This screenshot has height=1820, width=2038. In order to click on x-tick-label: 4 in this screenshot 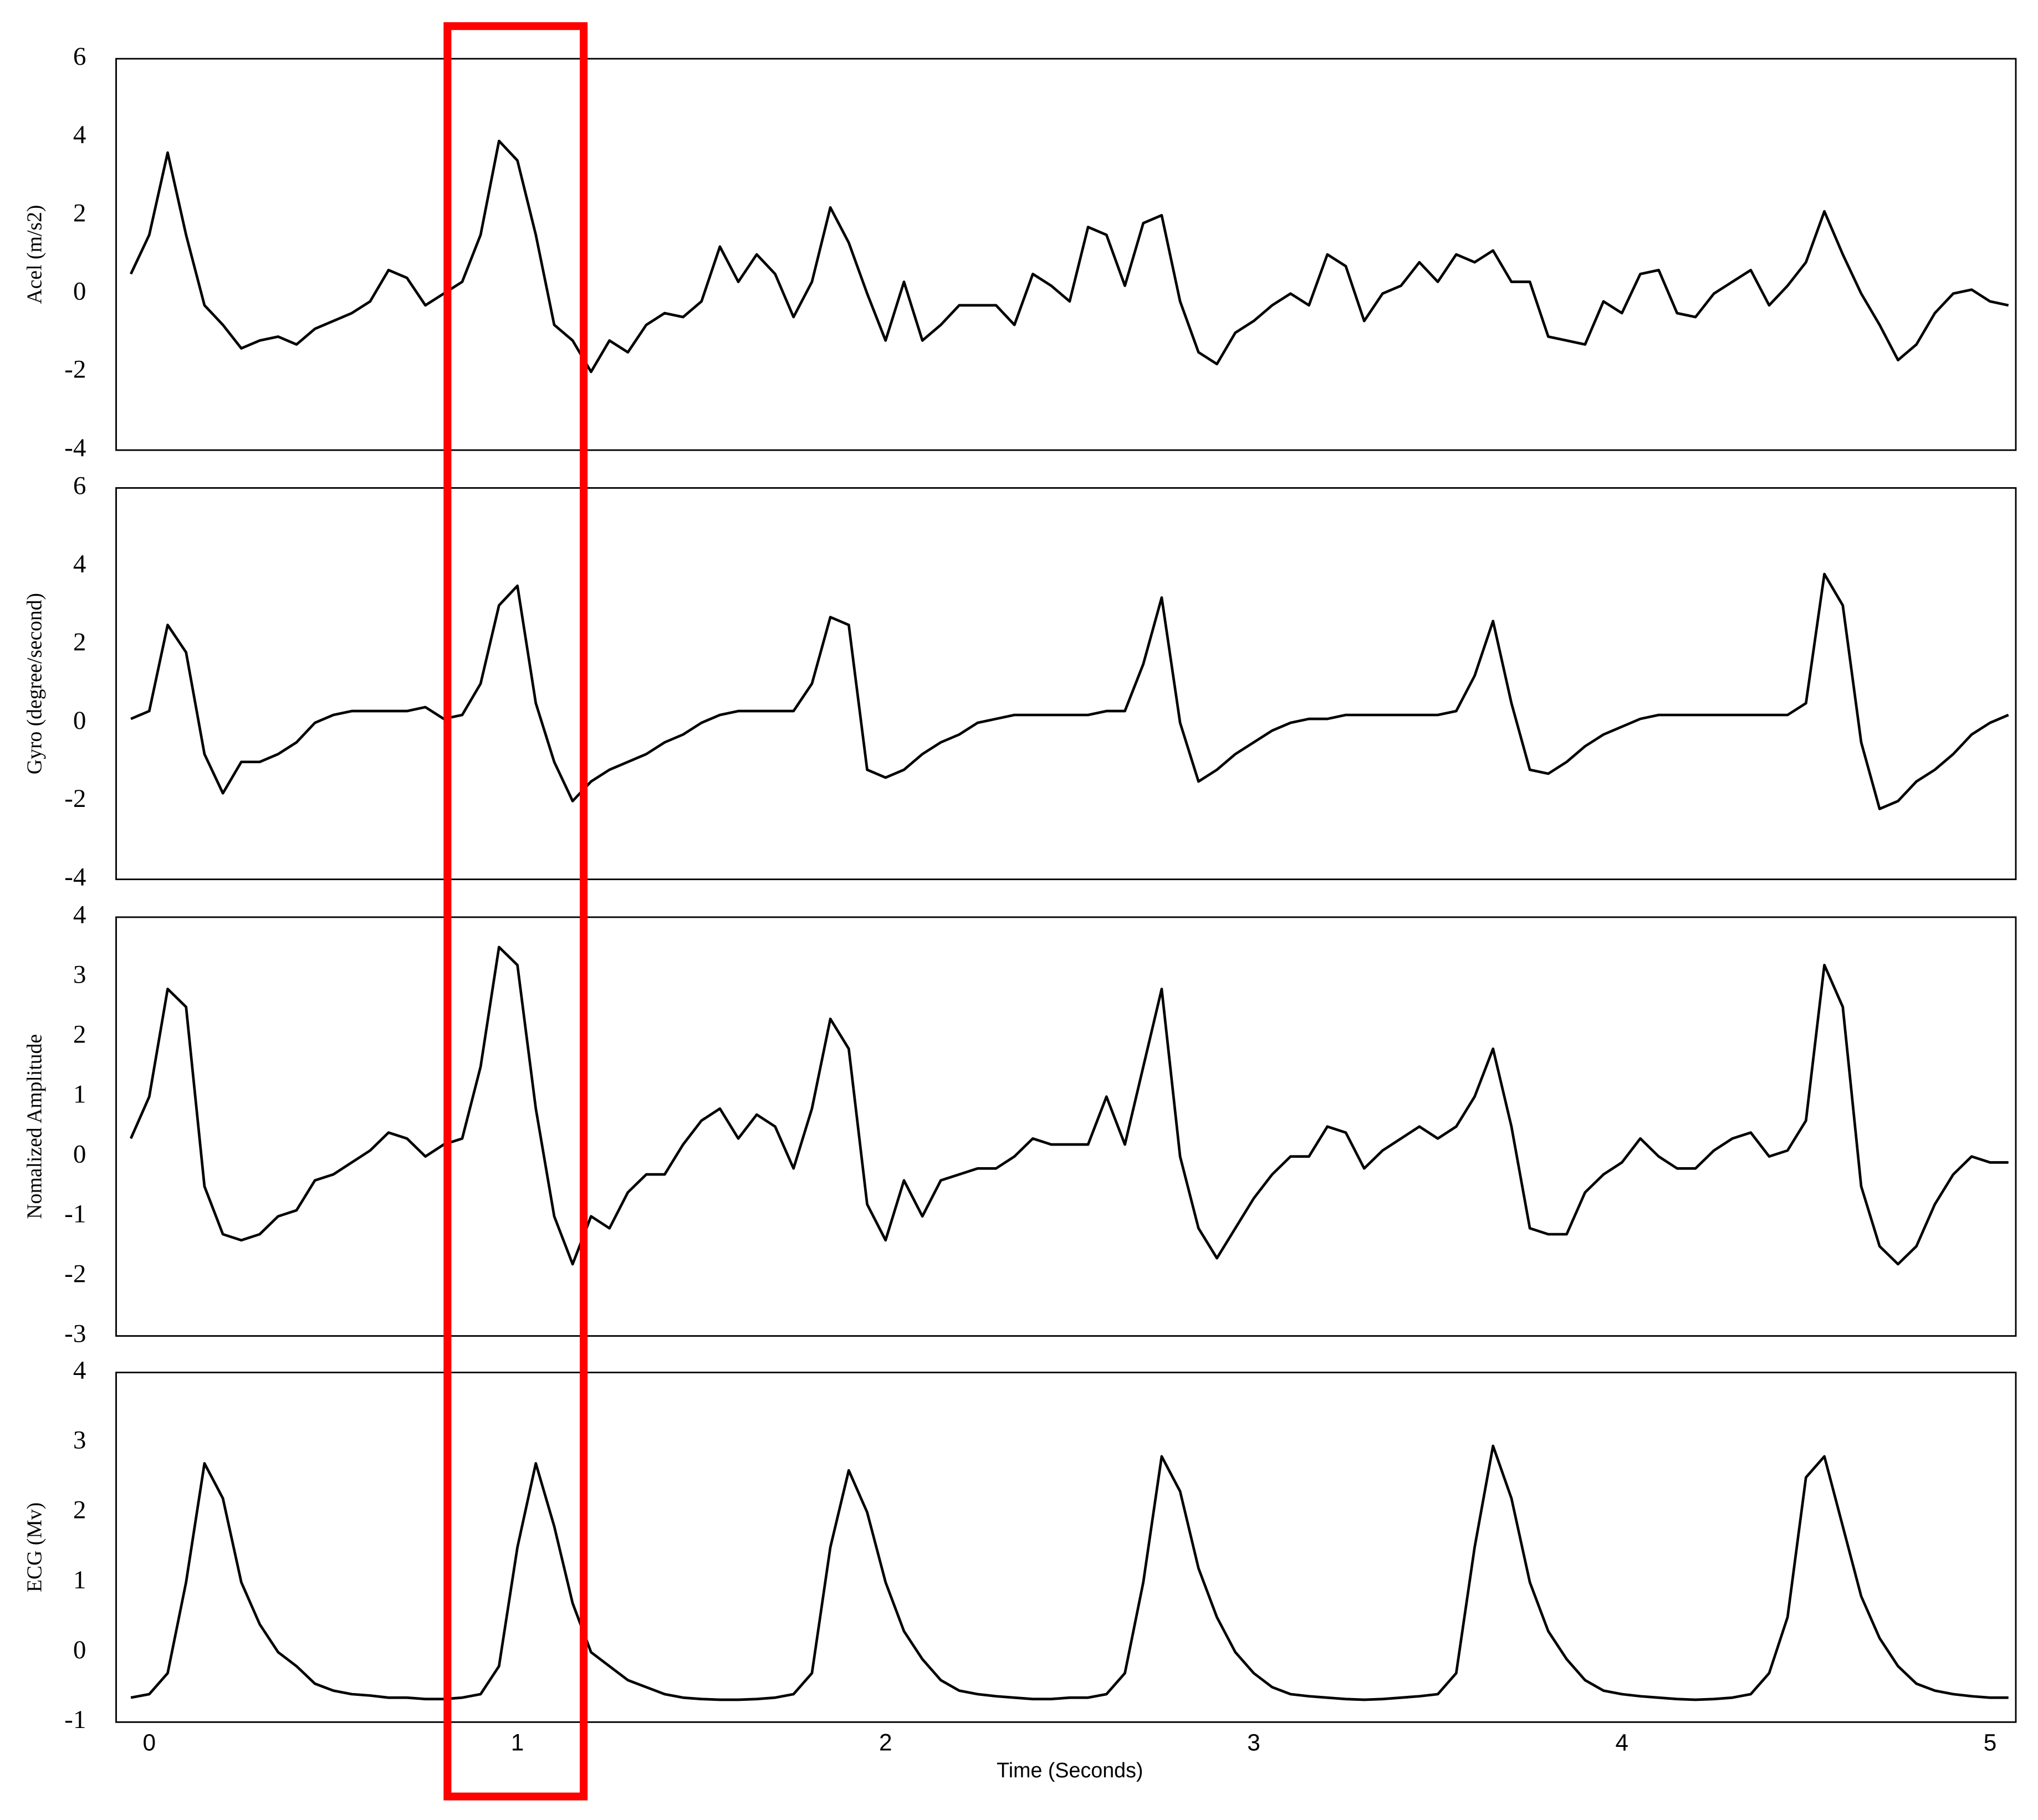, I will do `click(1622, 1743)`.